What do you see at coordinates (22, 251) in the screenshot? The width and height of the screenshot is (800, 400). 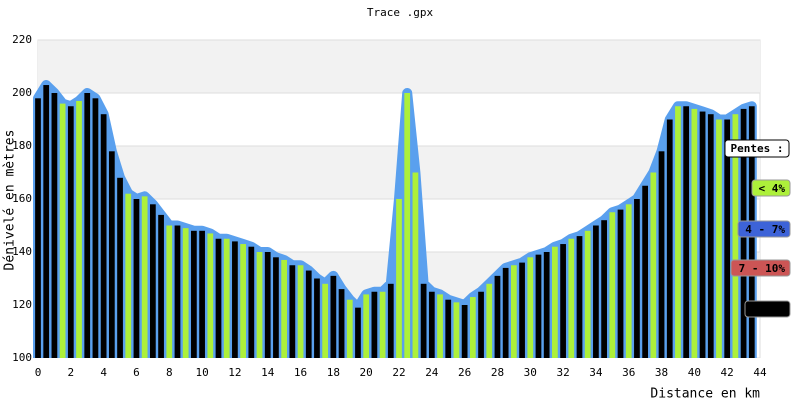 I see `y-tick-label: 140` at bounding box center [22, 251].